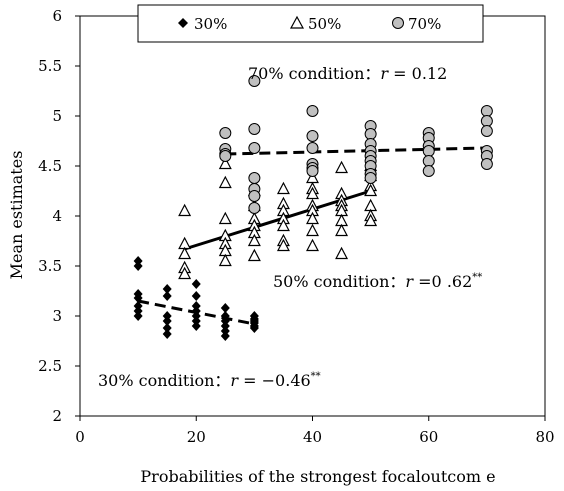  Describe the element at coordinates (50, 166) in the screenshot. I see `y-tick-label: 4.5` at that location.